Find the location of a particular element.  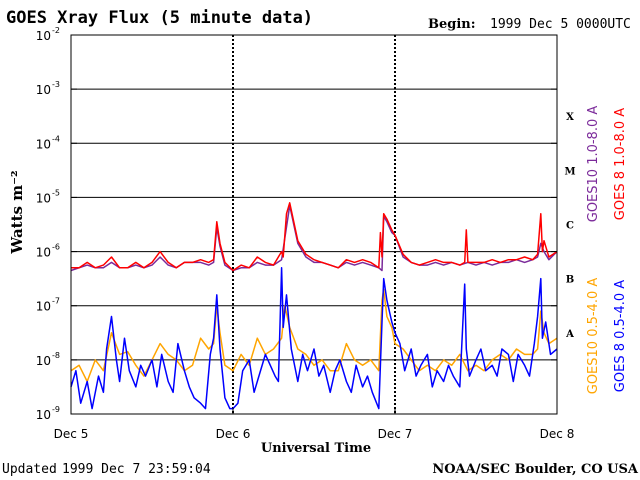

flare-class-m: M is located at coordinates (569, 171).